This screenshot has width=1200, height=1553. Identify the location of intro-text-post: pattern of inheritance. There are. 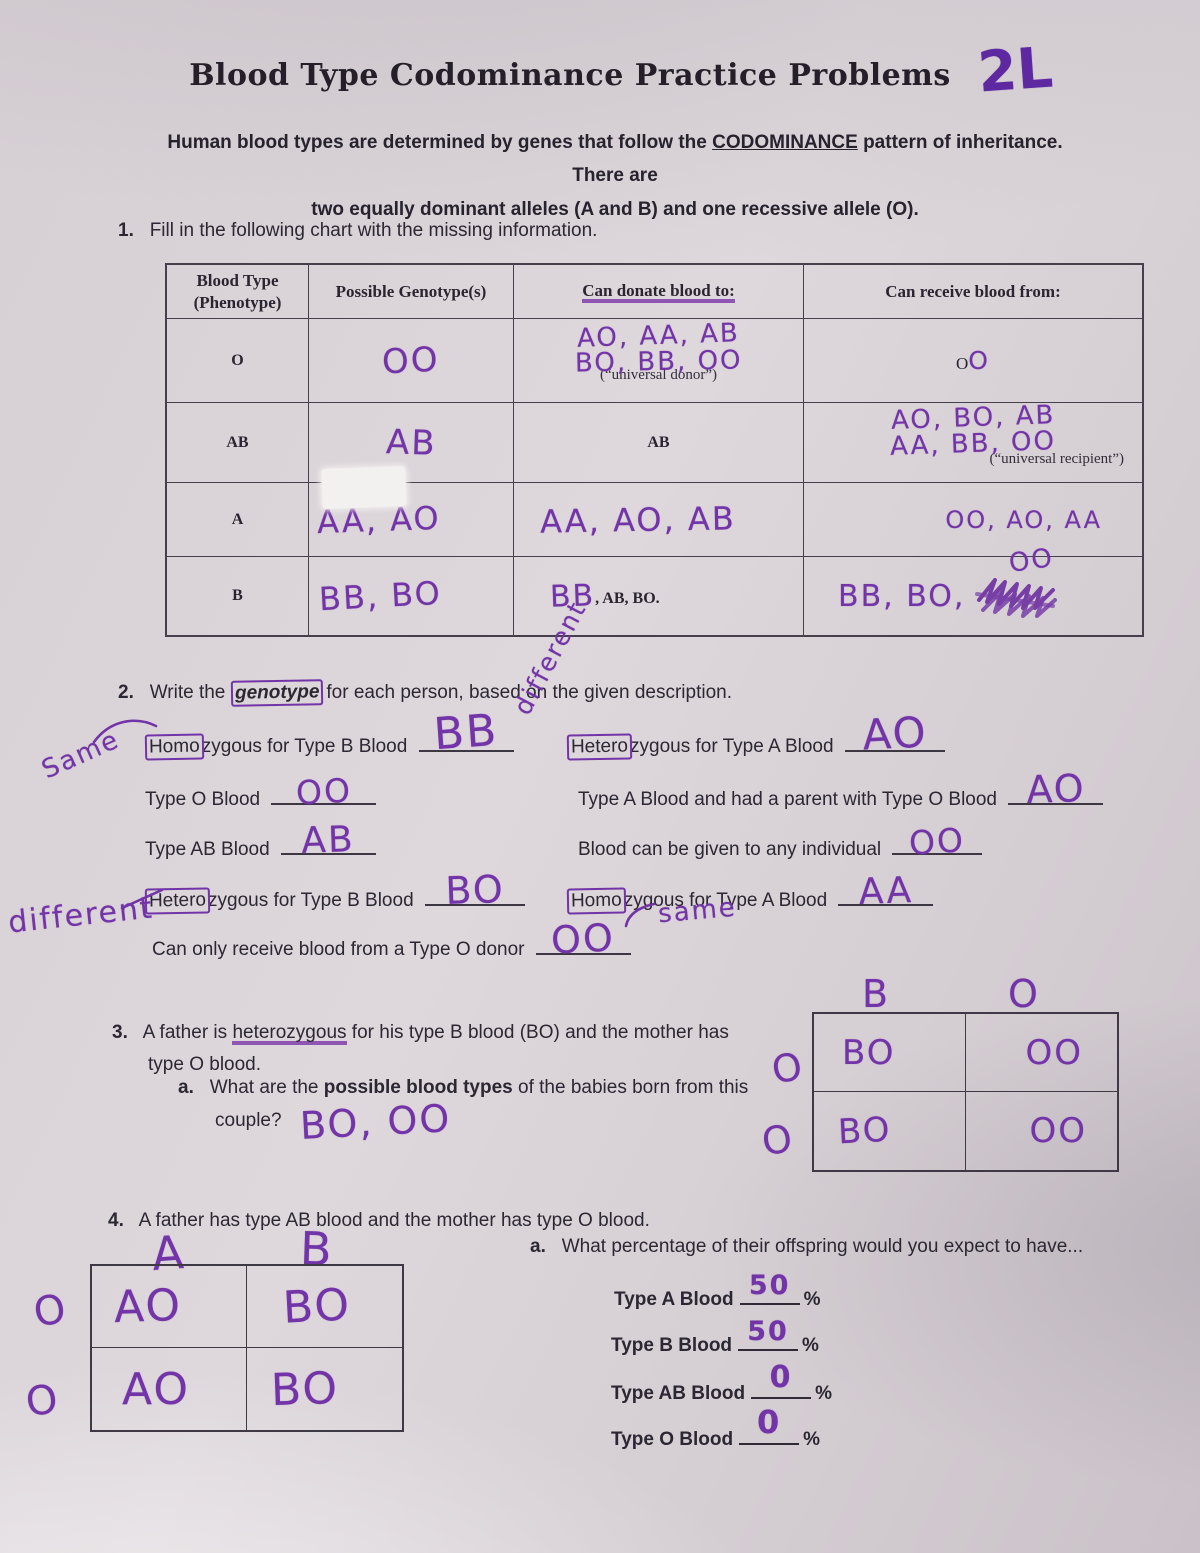
(817, 159).